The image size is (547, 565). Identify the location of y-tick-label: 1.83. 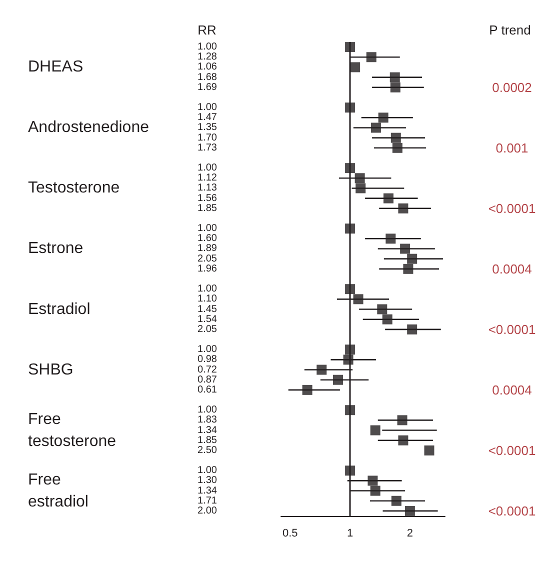
(208, 420).